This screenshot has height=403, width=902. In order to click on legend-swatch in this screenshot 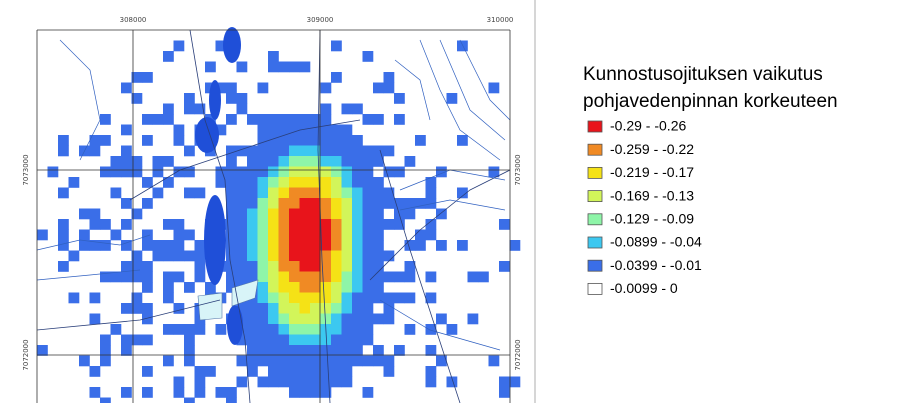, I will do `click(595, 172)`.